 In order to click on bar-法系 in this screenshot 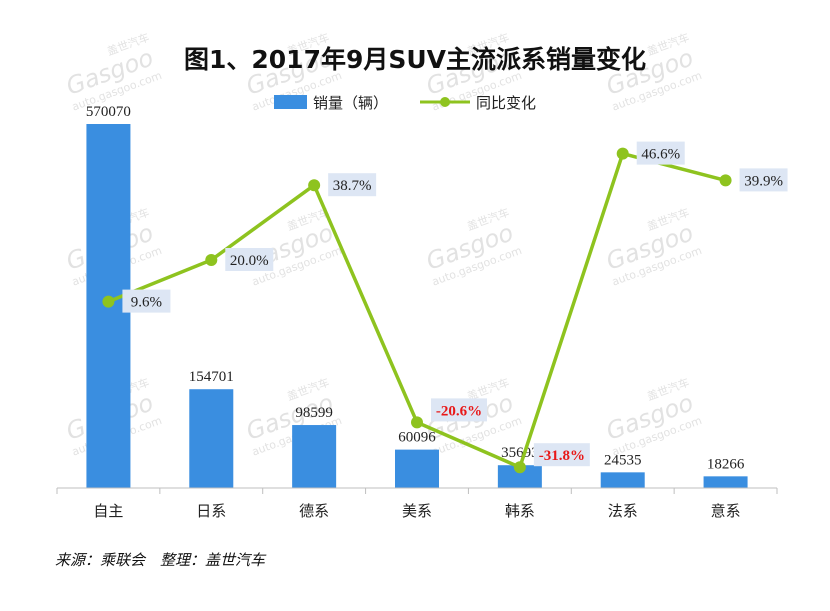, I will do `click(622, 480)`.